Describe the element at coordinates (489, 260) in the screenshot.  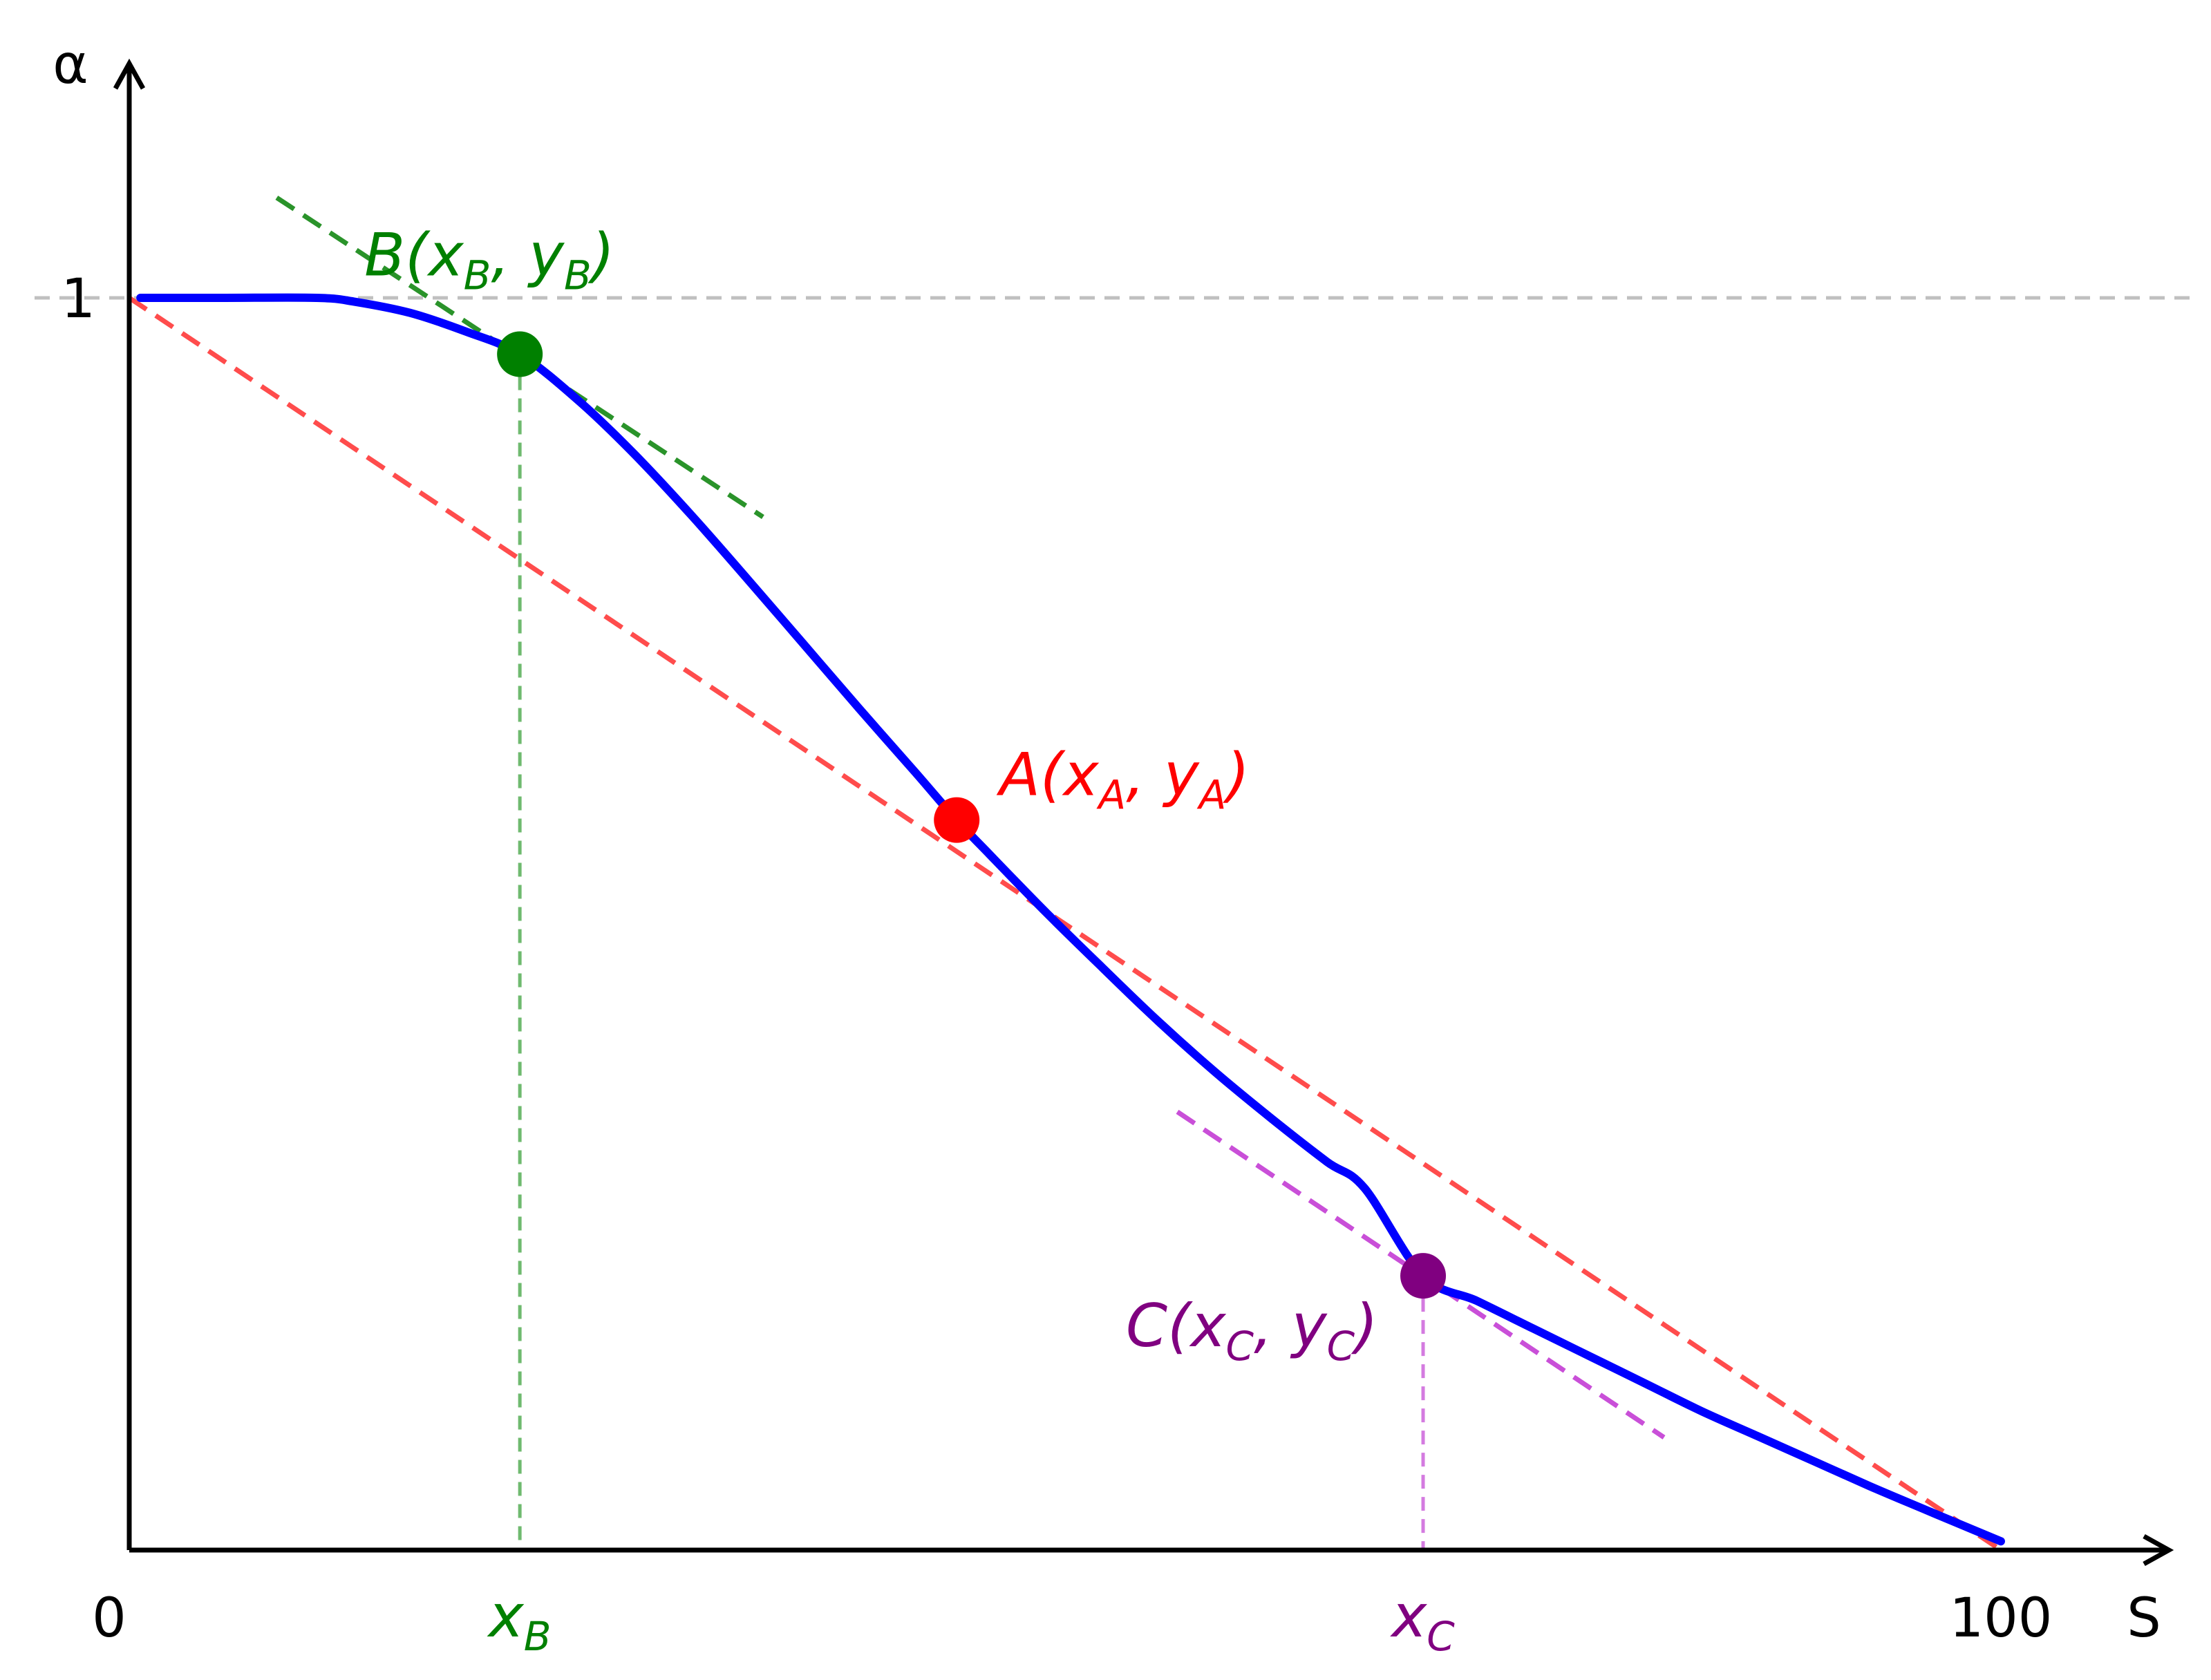
I see `point-label-B: B(xB, yB)` at that location.